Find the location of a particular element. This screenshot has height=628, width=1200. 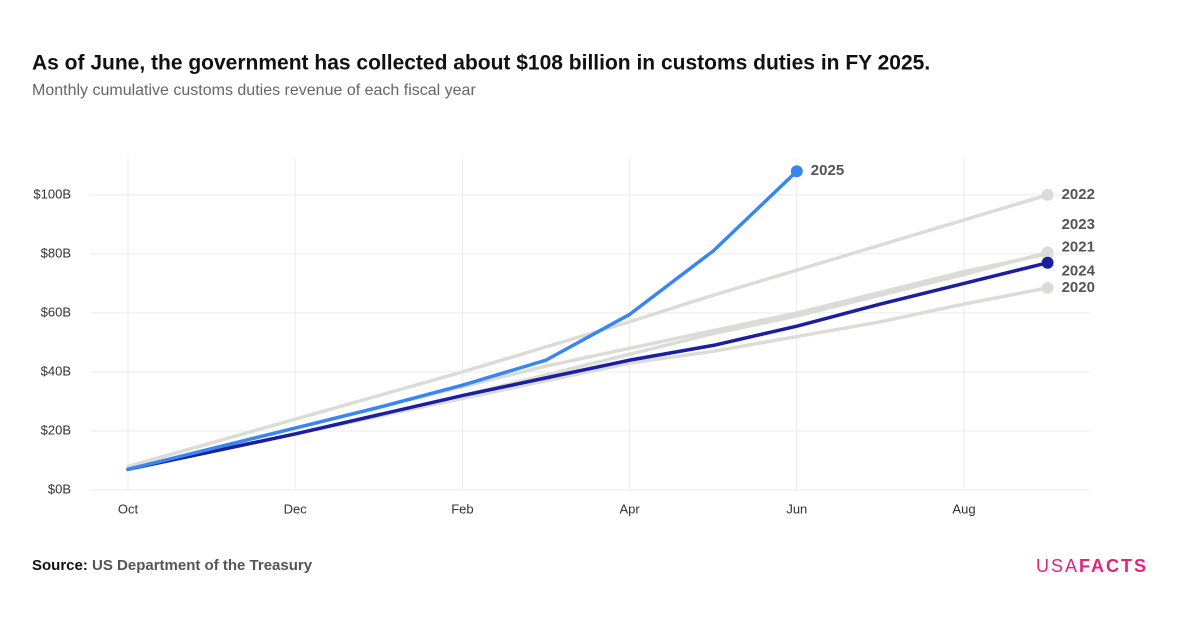

series-label: 2024 is located at coordinates (1079, 271).